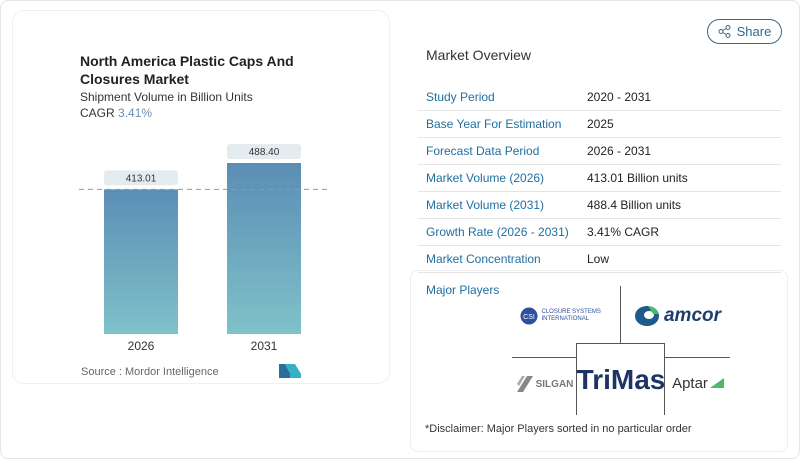 The image size is (800, 459). What do you see at coordinates (497, 232) in the screenshot?
I see `row-label: Growth Rate (2026 - 2031)` at bounding box center [497, 232].